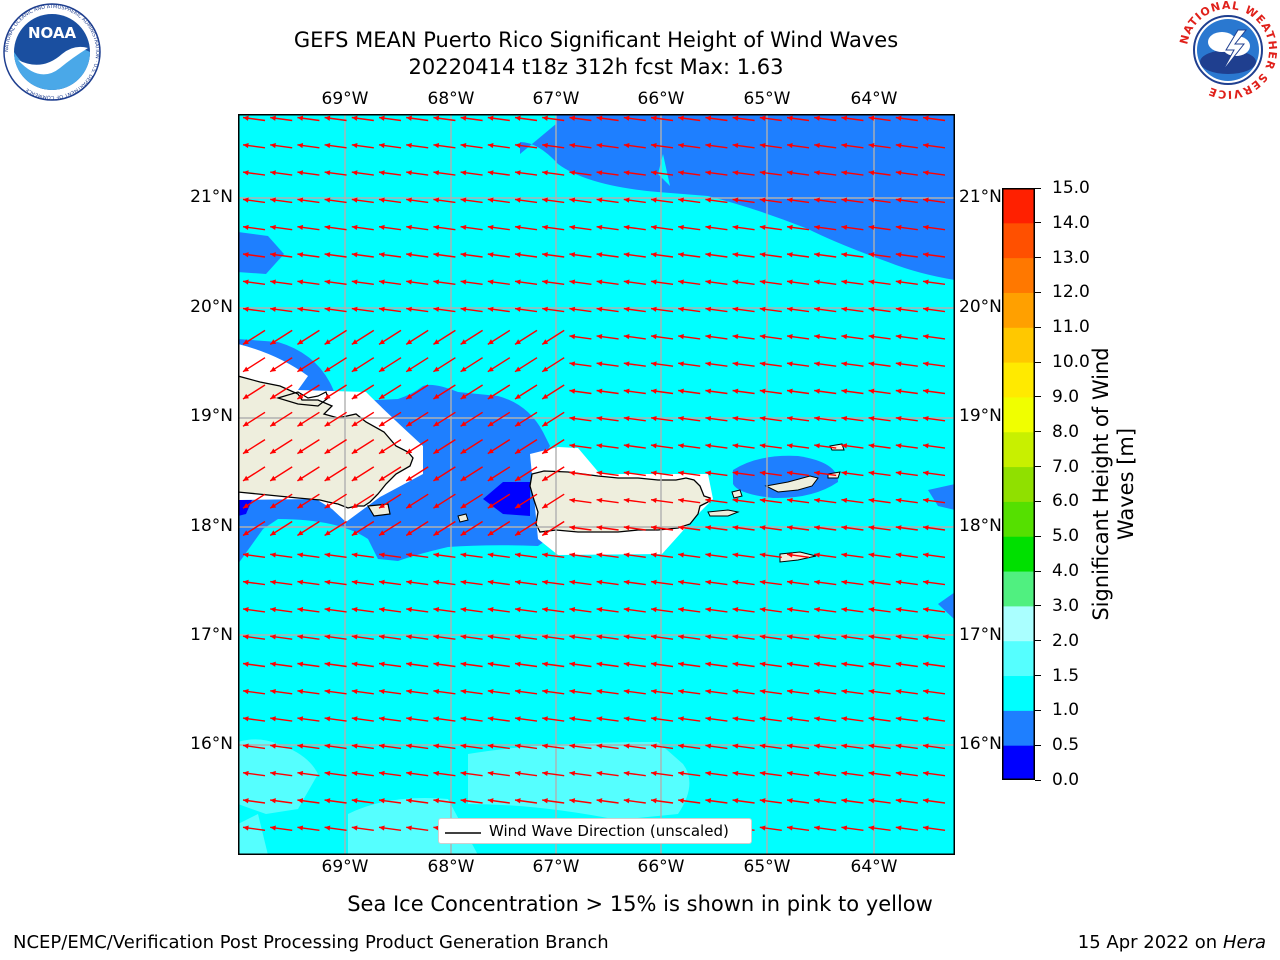 This screenshot has height=960, width=1280. Describe the element at coordinates (737, 494) in the screenshot. I see `land-culebra` at that location.